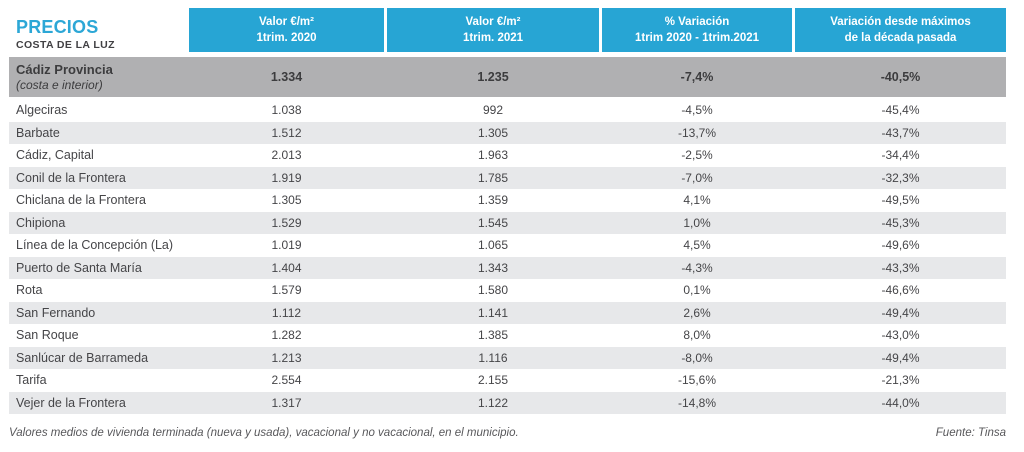  What do you see at coordinates (81, 200) in the screenshot?
I see `municipality-name: Chiclana de la Frontera` at bounding box center [81, 200].